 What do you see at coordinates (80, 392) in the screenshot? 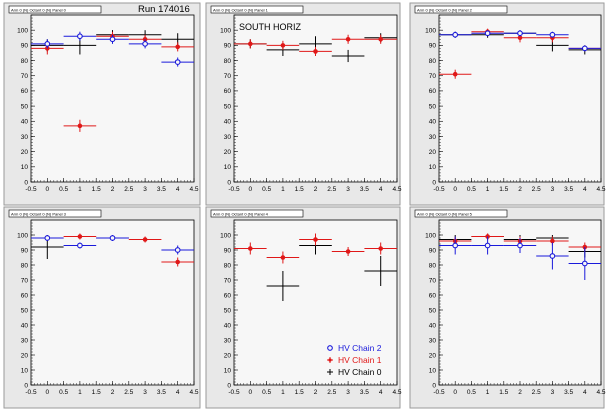
I see `x-tick-label: 1` at bounding box center [80, 392].